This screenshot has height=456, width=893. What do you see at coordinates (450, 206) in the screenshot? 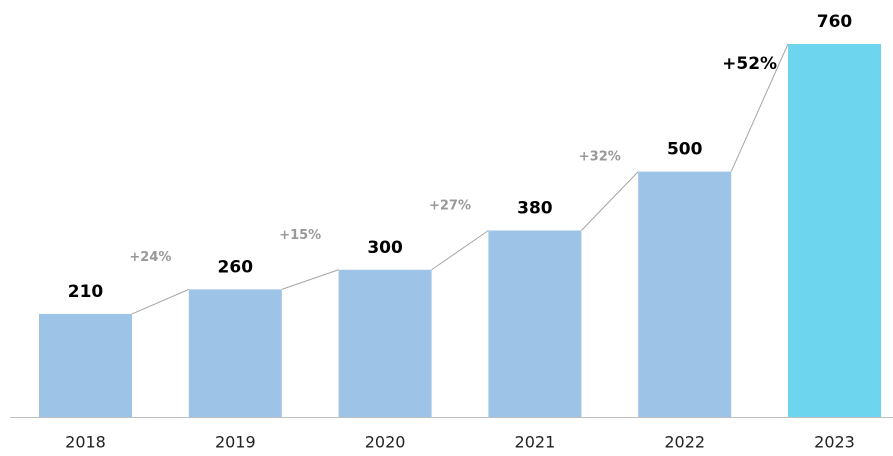
I see `growth-label: +27%` at bounding box center [450, 206].